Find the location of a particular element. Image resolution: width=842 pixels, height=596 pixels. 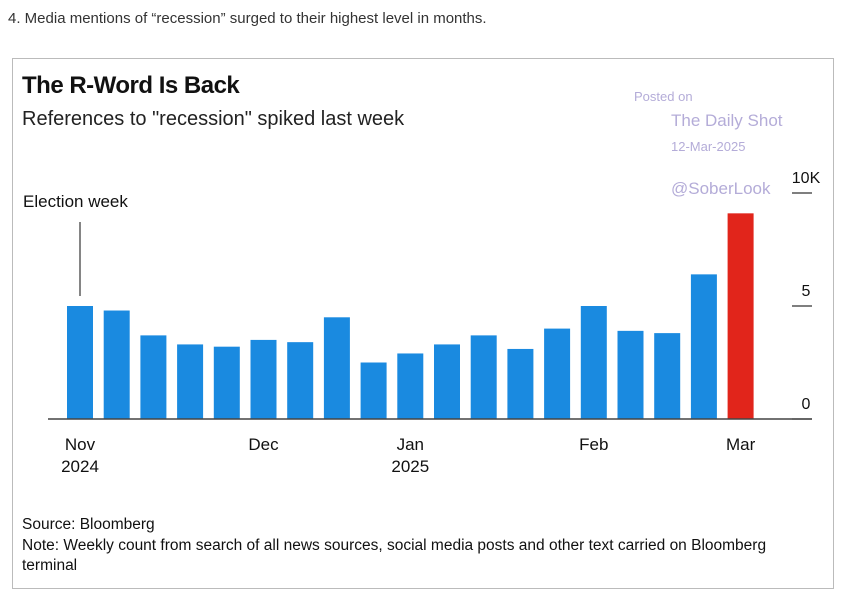

watermark: @SoberLook is located at coordinates (721, 188).